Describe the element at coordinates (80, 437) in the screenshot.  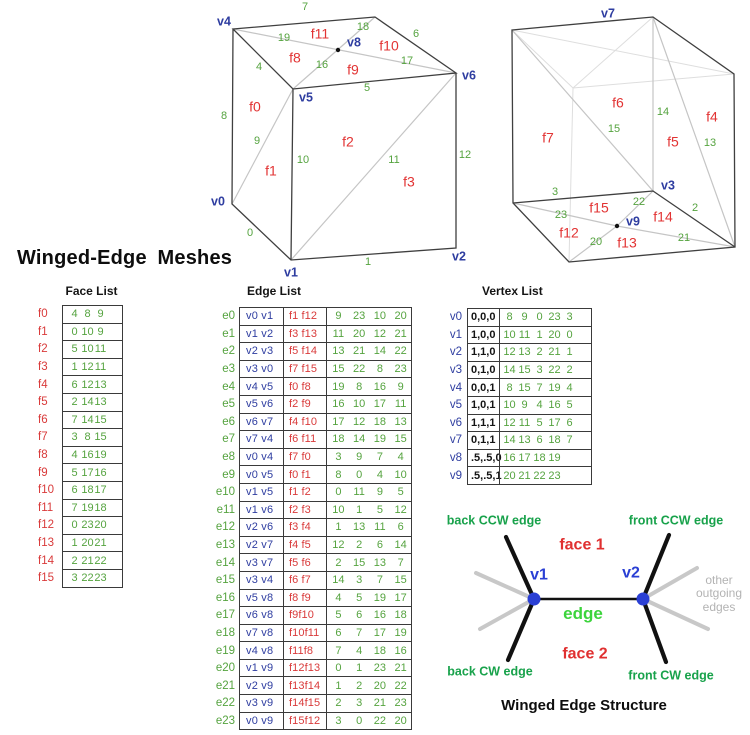
I see `face-list-row: f7 3 8 15` at that location.